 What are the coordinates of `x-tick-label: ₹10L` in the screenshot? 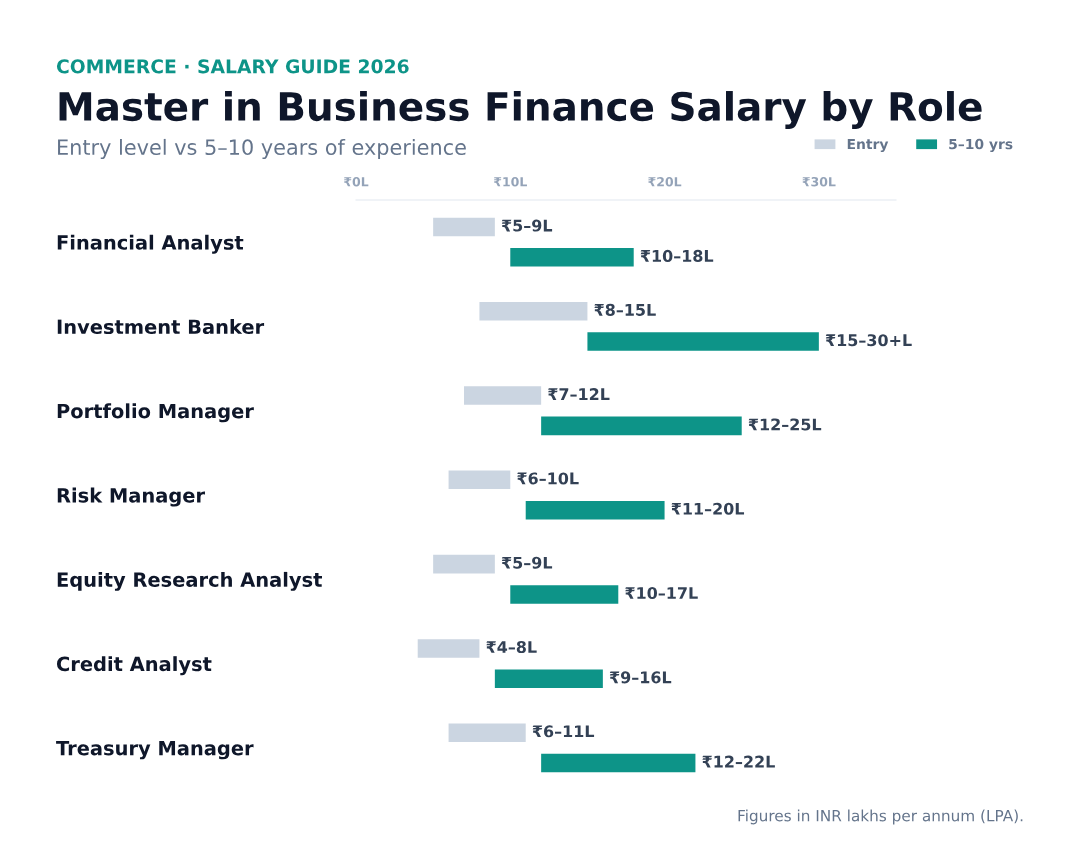 It's located at (510, 182).